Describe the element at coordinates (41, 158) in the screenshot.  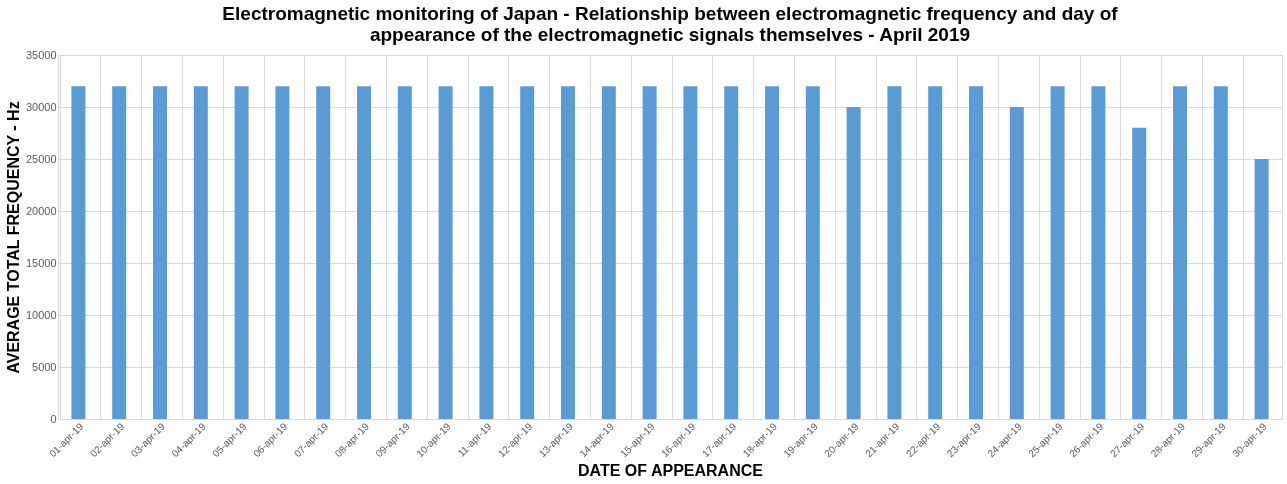
I see `y-tick-label: 25000` at that location.